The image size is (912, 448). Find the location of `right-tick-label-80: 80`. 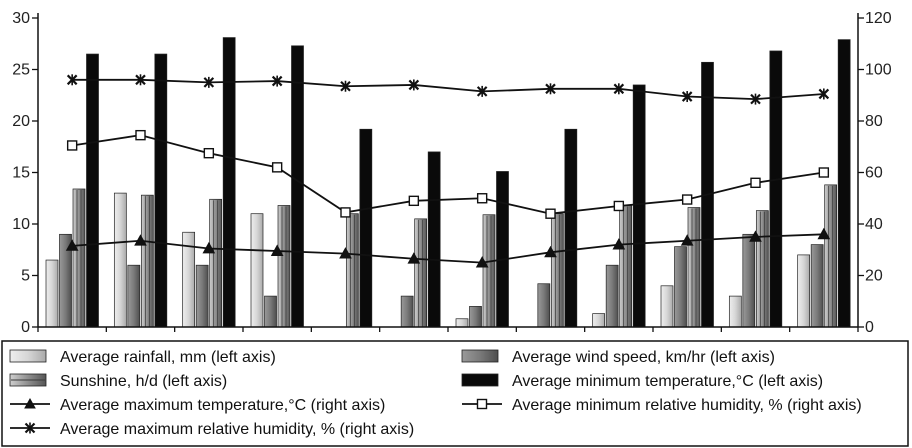

right-tick-label-80: 80 is located at coordinates (874, 121).